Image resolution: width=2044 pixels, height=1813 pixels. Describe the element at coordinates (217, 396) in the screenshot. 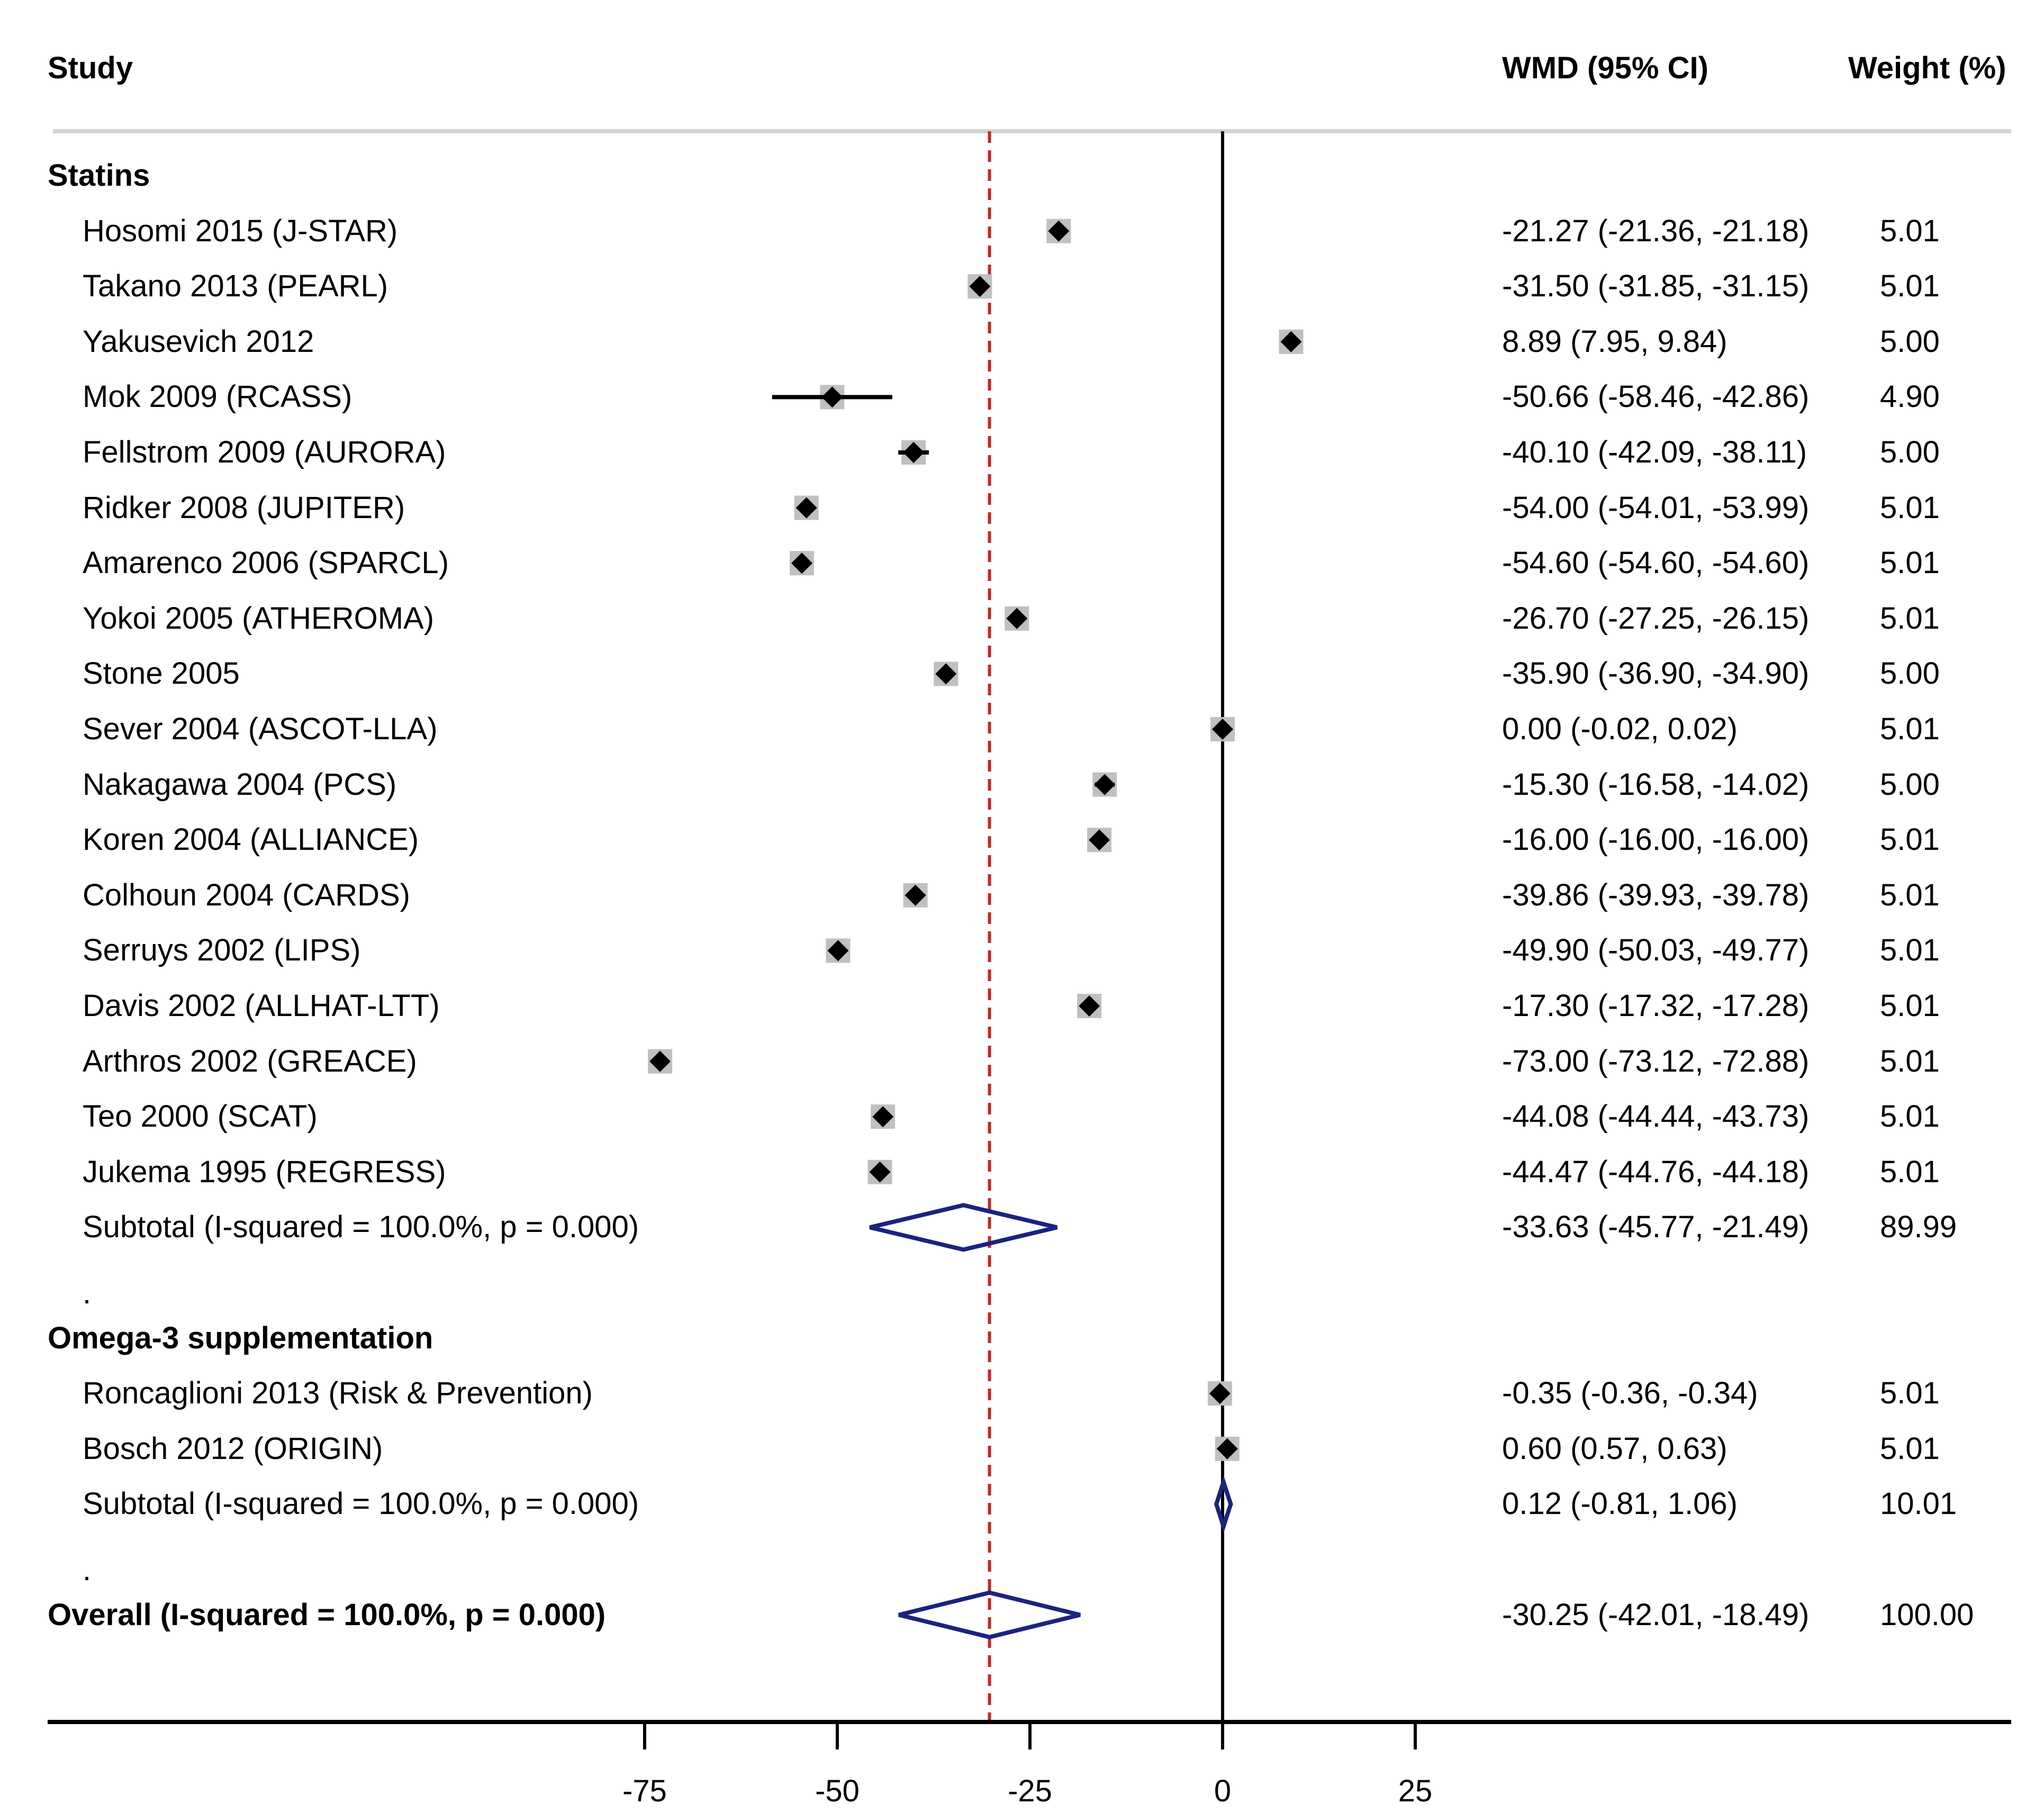

I see `study-label: Mok 2009 (RCASS)` at that location.